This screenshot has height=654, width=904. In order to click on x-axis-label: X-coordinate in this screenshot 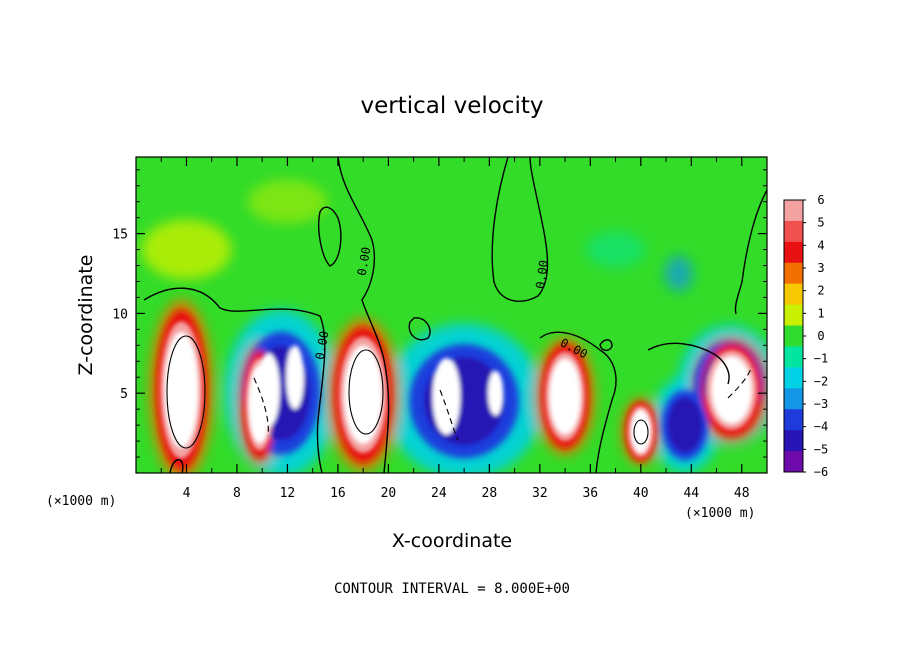, I will do `click(452, 541)`.